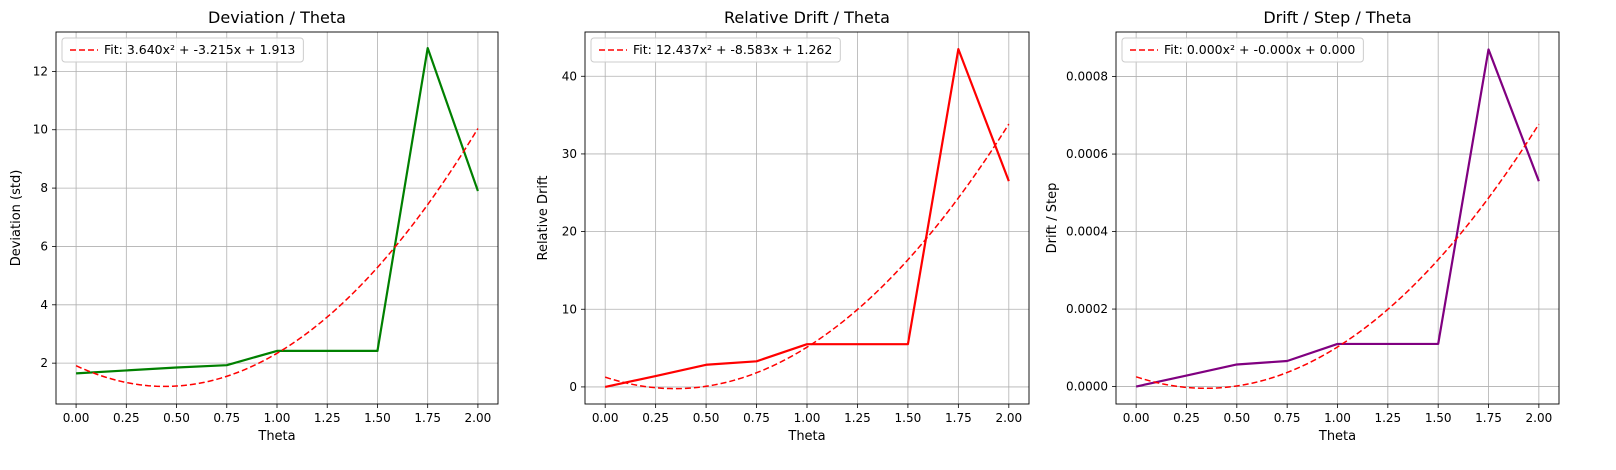 Image resolution: width=1616 pixels, height=470 pixels. What do you see at coordinates (1052, 218) in the screenshot?
I see `y-axis-label: Drift / Step` at bounding box center [1052, 218].